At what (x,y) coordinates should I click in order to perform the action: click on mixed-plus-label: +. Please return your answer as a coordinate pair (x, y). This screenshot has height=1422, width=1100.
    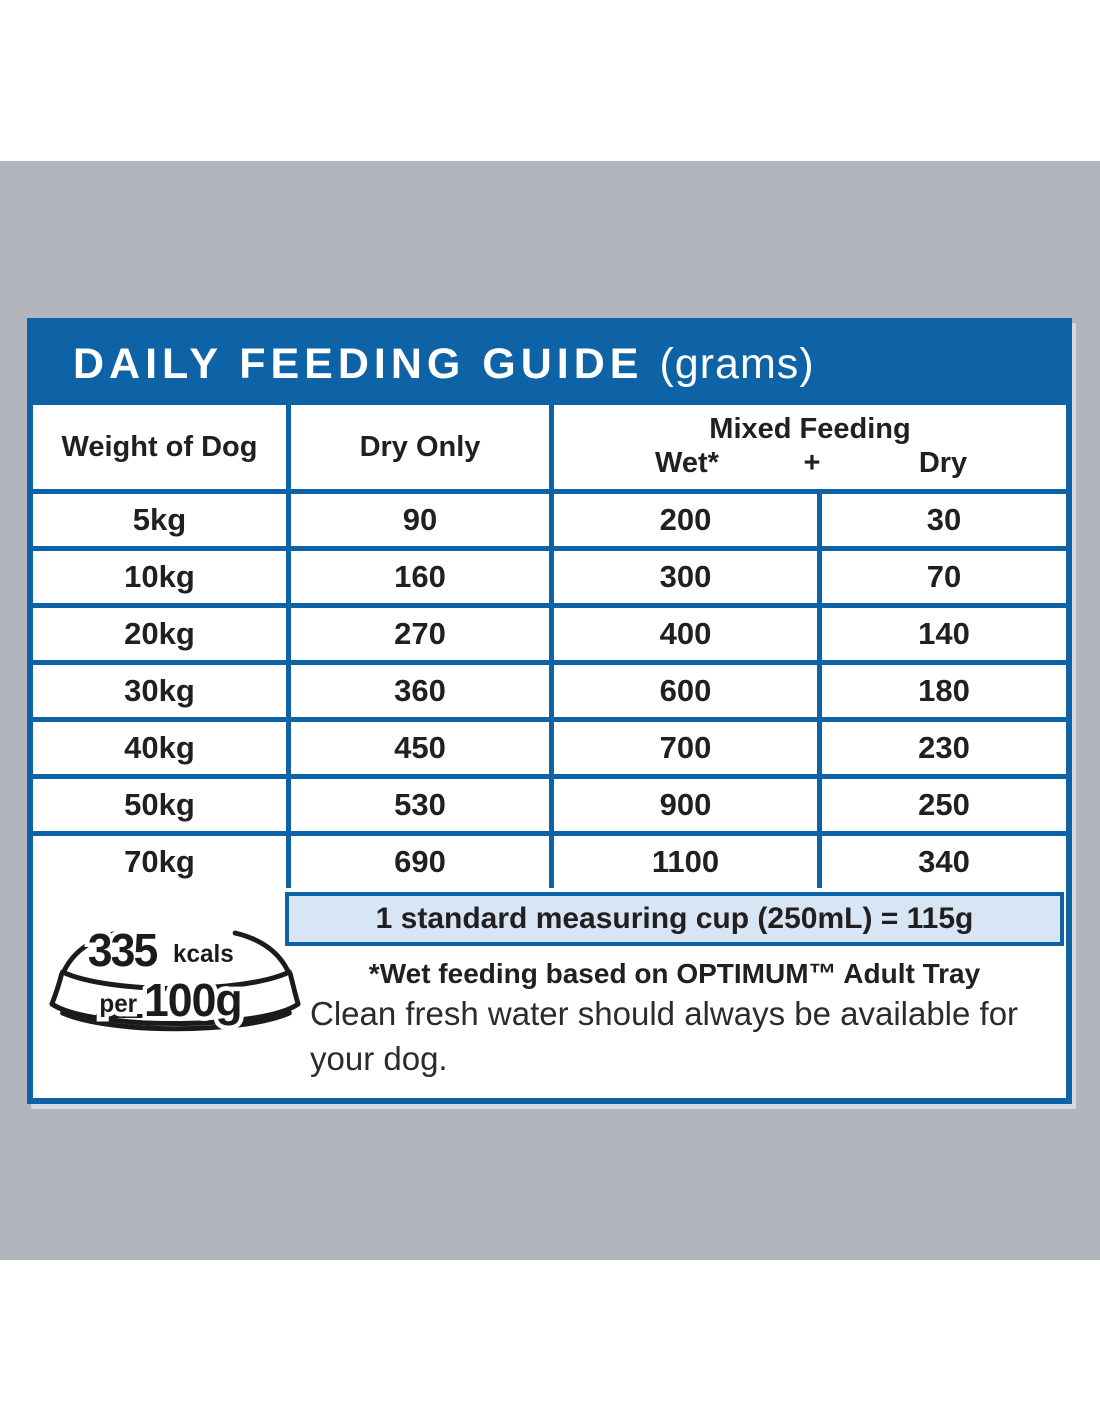
    Looking at the image, I should click on (812, 462).